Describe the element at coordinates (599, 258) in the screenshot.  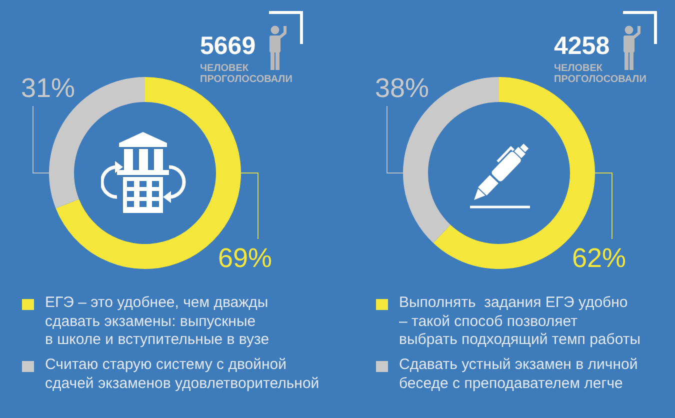
I see `data-label: 62%` at that location.